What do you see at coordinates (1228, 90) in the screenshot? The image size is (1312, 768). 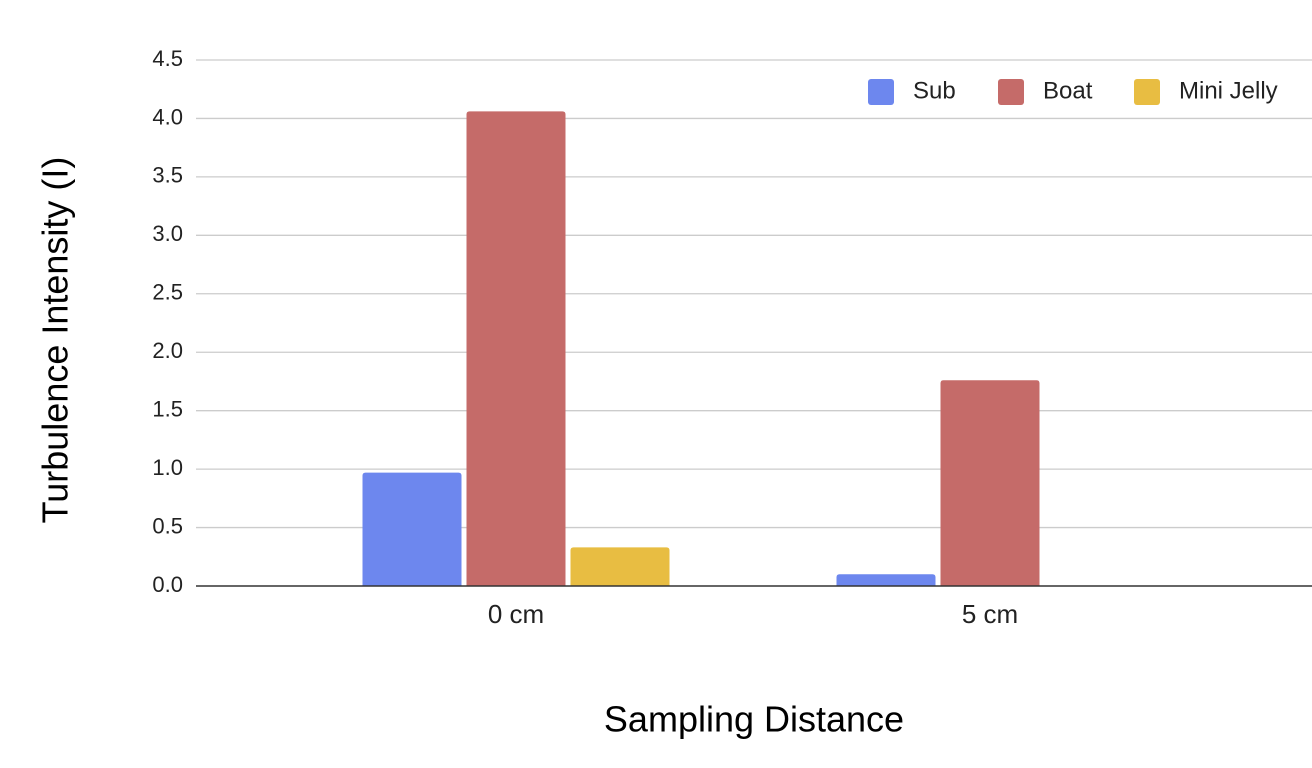 I see `legend-label-mini-jelly: Mini Jelly` at bounding box center [1228, 90].